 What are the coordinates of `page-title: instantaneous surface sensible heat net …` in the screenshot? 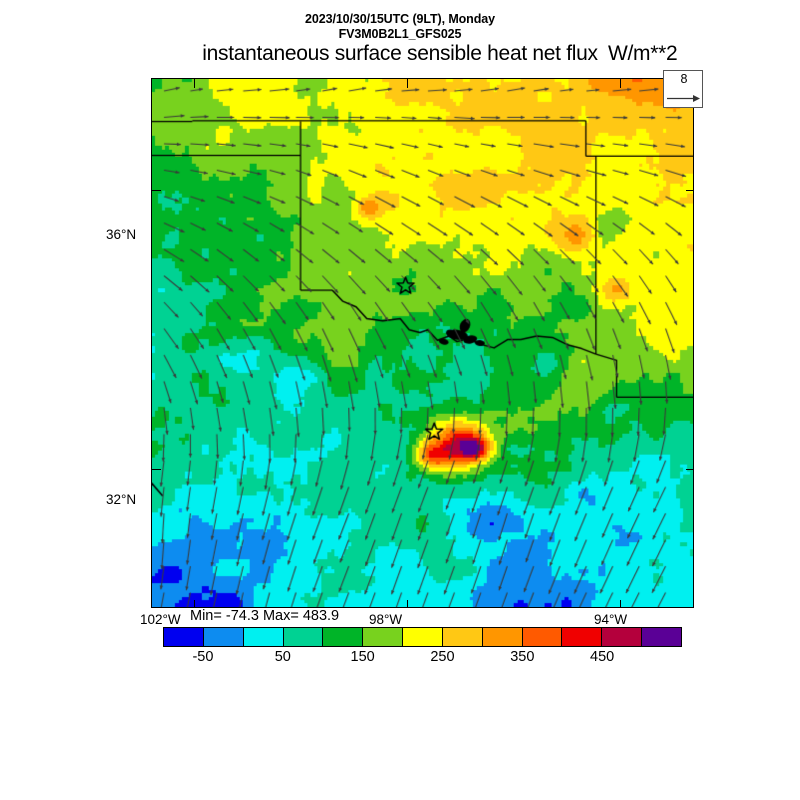 It's located at (400, 53).